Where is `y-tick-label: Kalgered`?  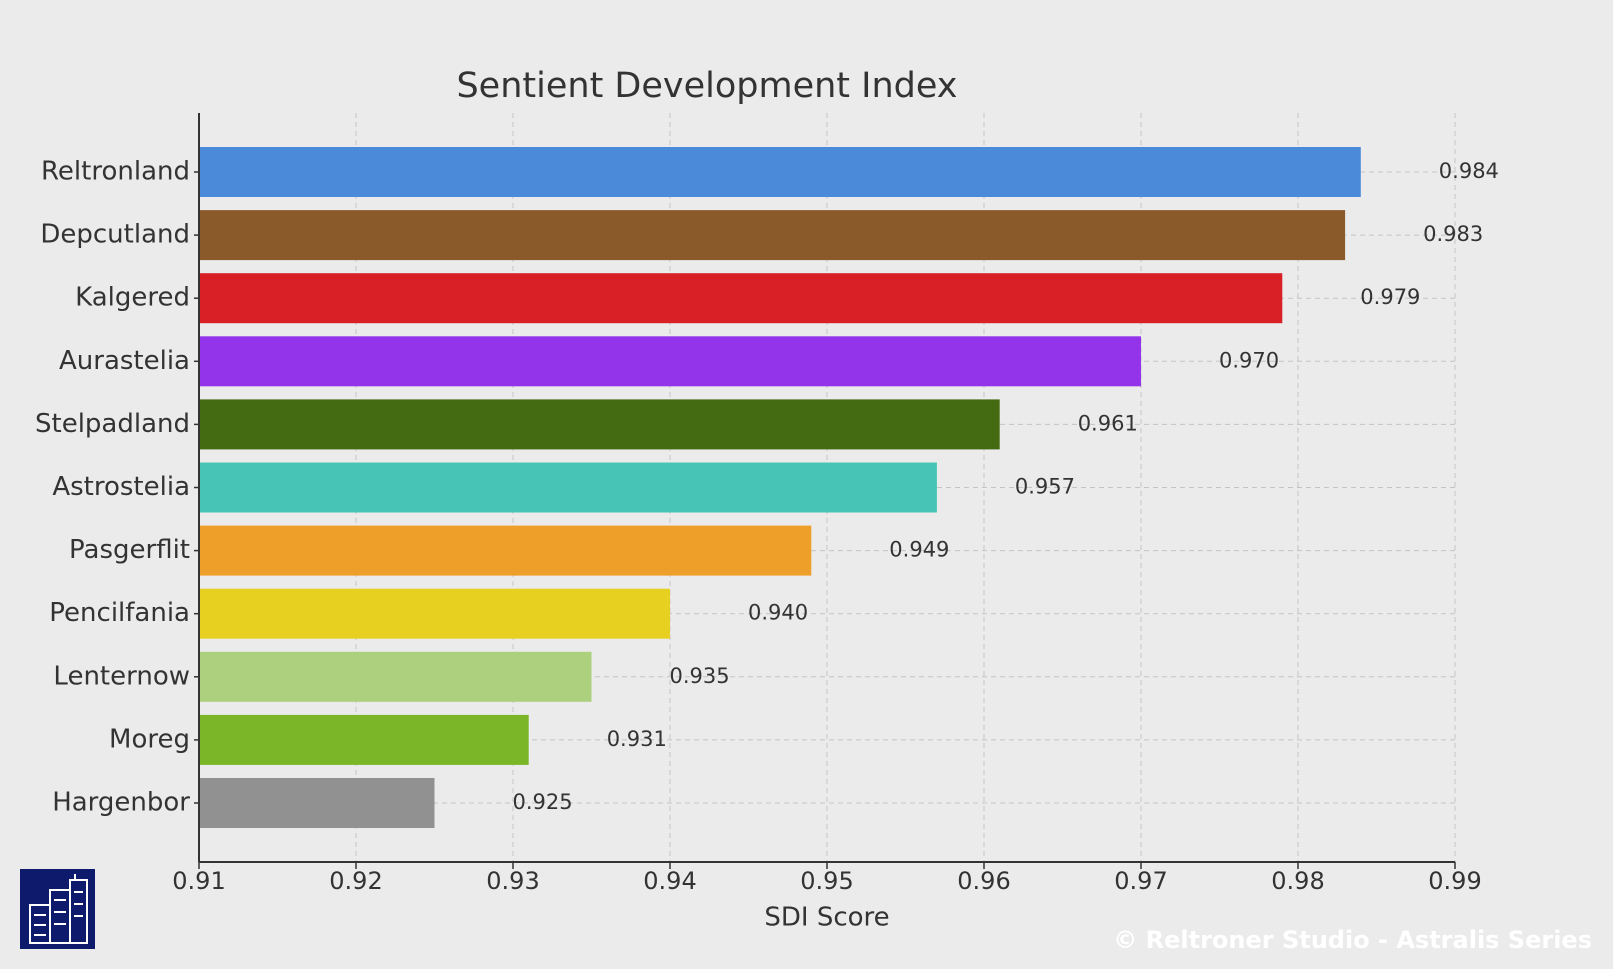
y-tick-label: Kalgered is located at coordinates (132, 298).